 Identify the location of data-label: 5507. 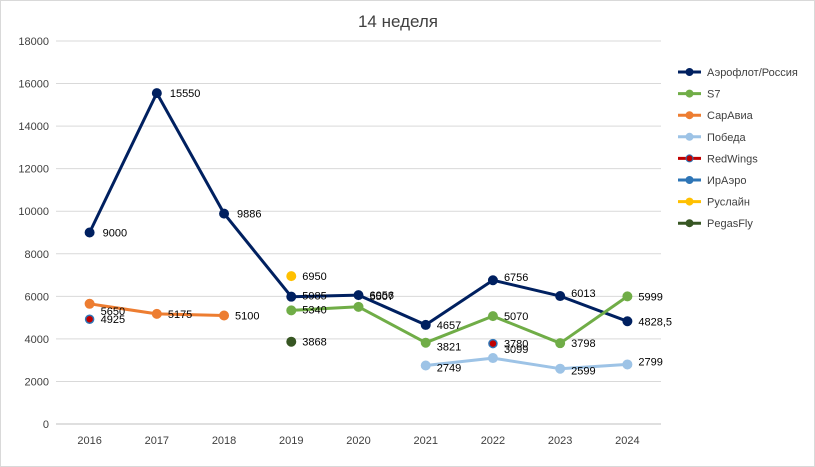
(382, 297).